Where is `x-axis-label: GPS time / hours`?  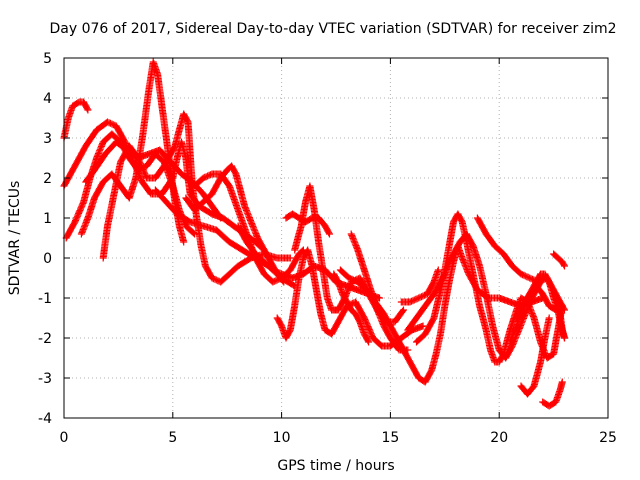 x-axis-label: GPS time / hours is located at coordinates (335, 466).